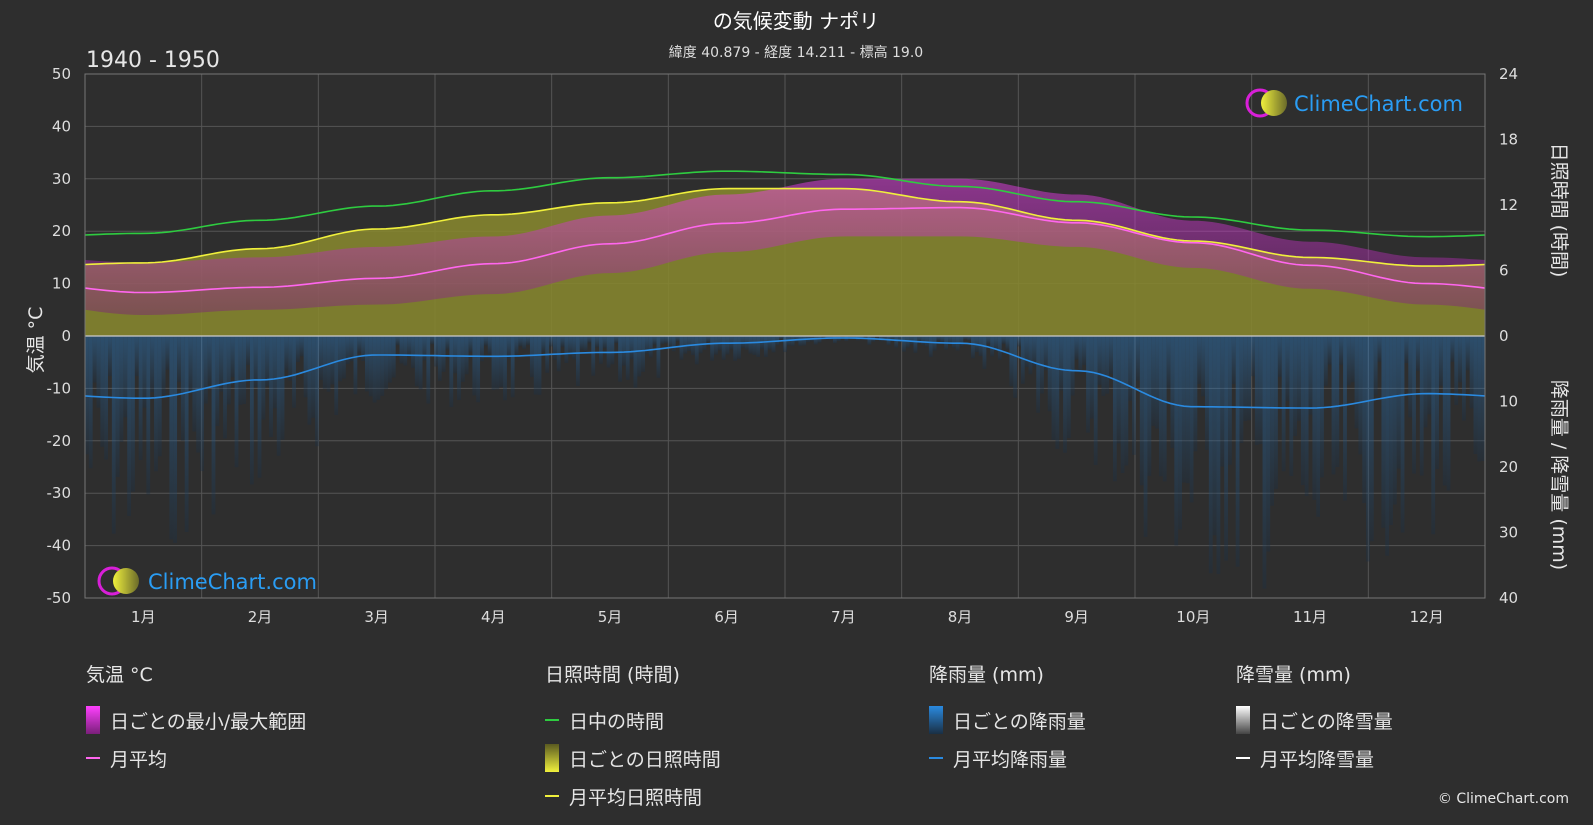 The height and width of the screenshot is (825, 1593). Describe the element at coordinates (986, 675) in the screenshot. I see `legend-rain-header: 降雨量 (mm)` at that location.